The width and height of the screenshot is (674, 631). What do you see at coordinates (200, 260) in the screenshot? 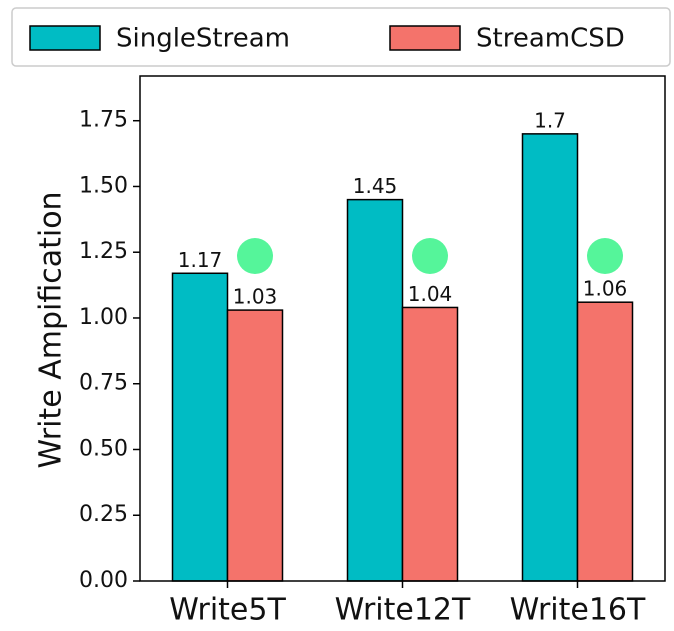
I see `value-label: 1.17` at bounding box center [200, 260].